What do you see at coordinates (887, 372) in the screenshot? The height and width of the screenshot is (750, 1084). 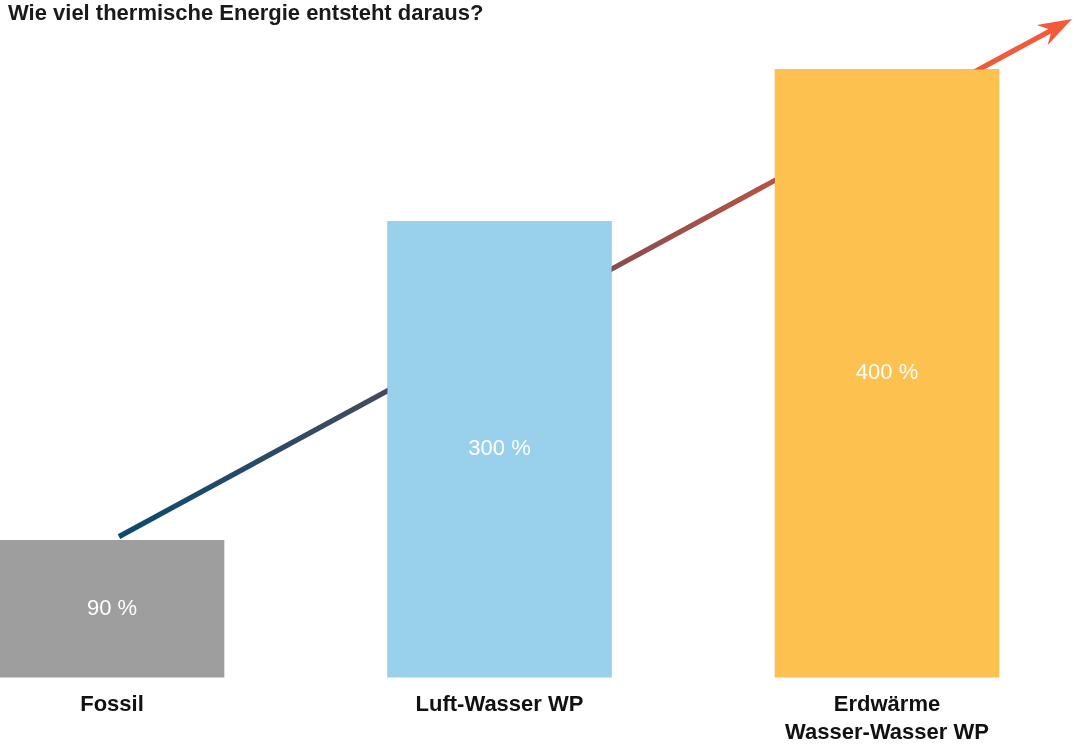 I see `data-label: 400 %` at bounding box center [887, 372].